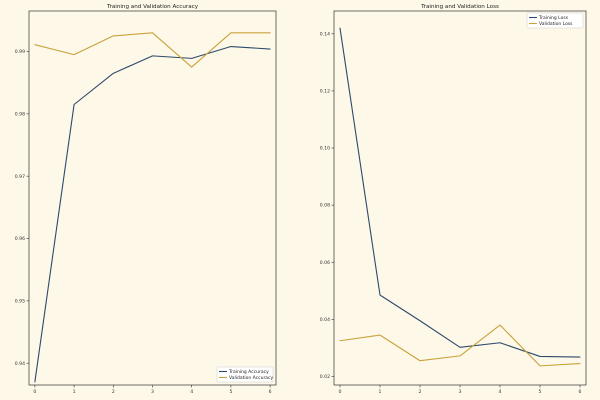  Describe the element at coordinates (20, 177) in the screenshot. I see `y-tick-label: 0.97` at that location.